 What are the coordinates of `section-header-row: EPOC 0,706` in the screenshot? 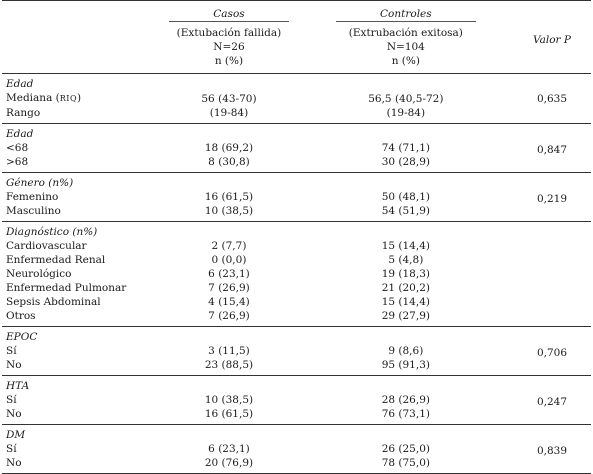 It's located at (296, 351).